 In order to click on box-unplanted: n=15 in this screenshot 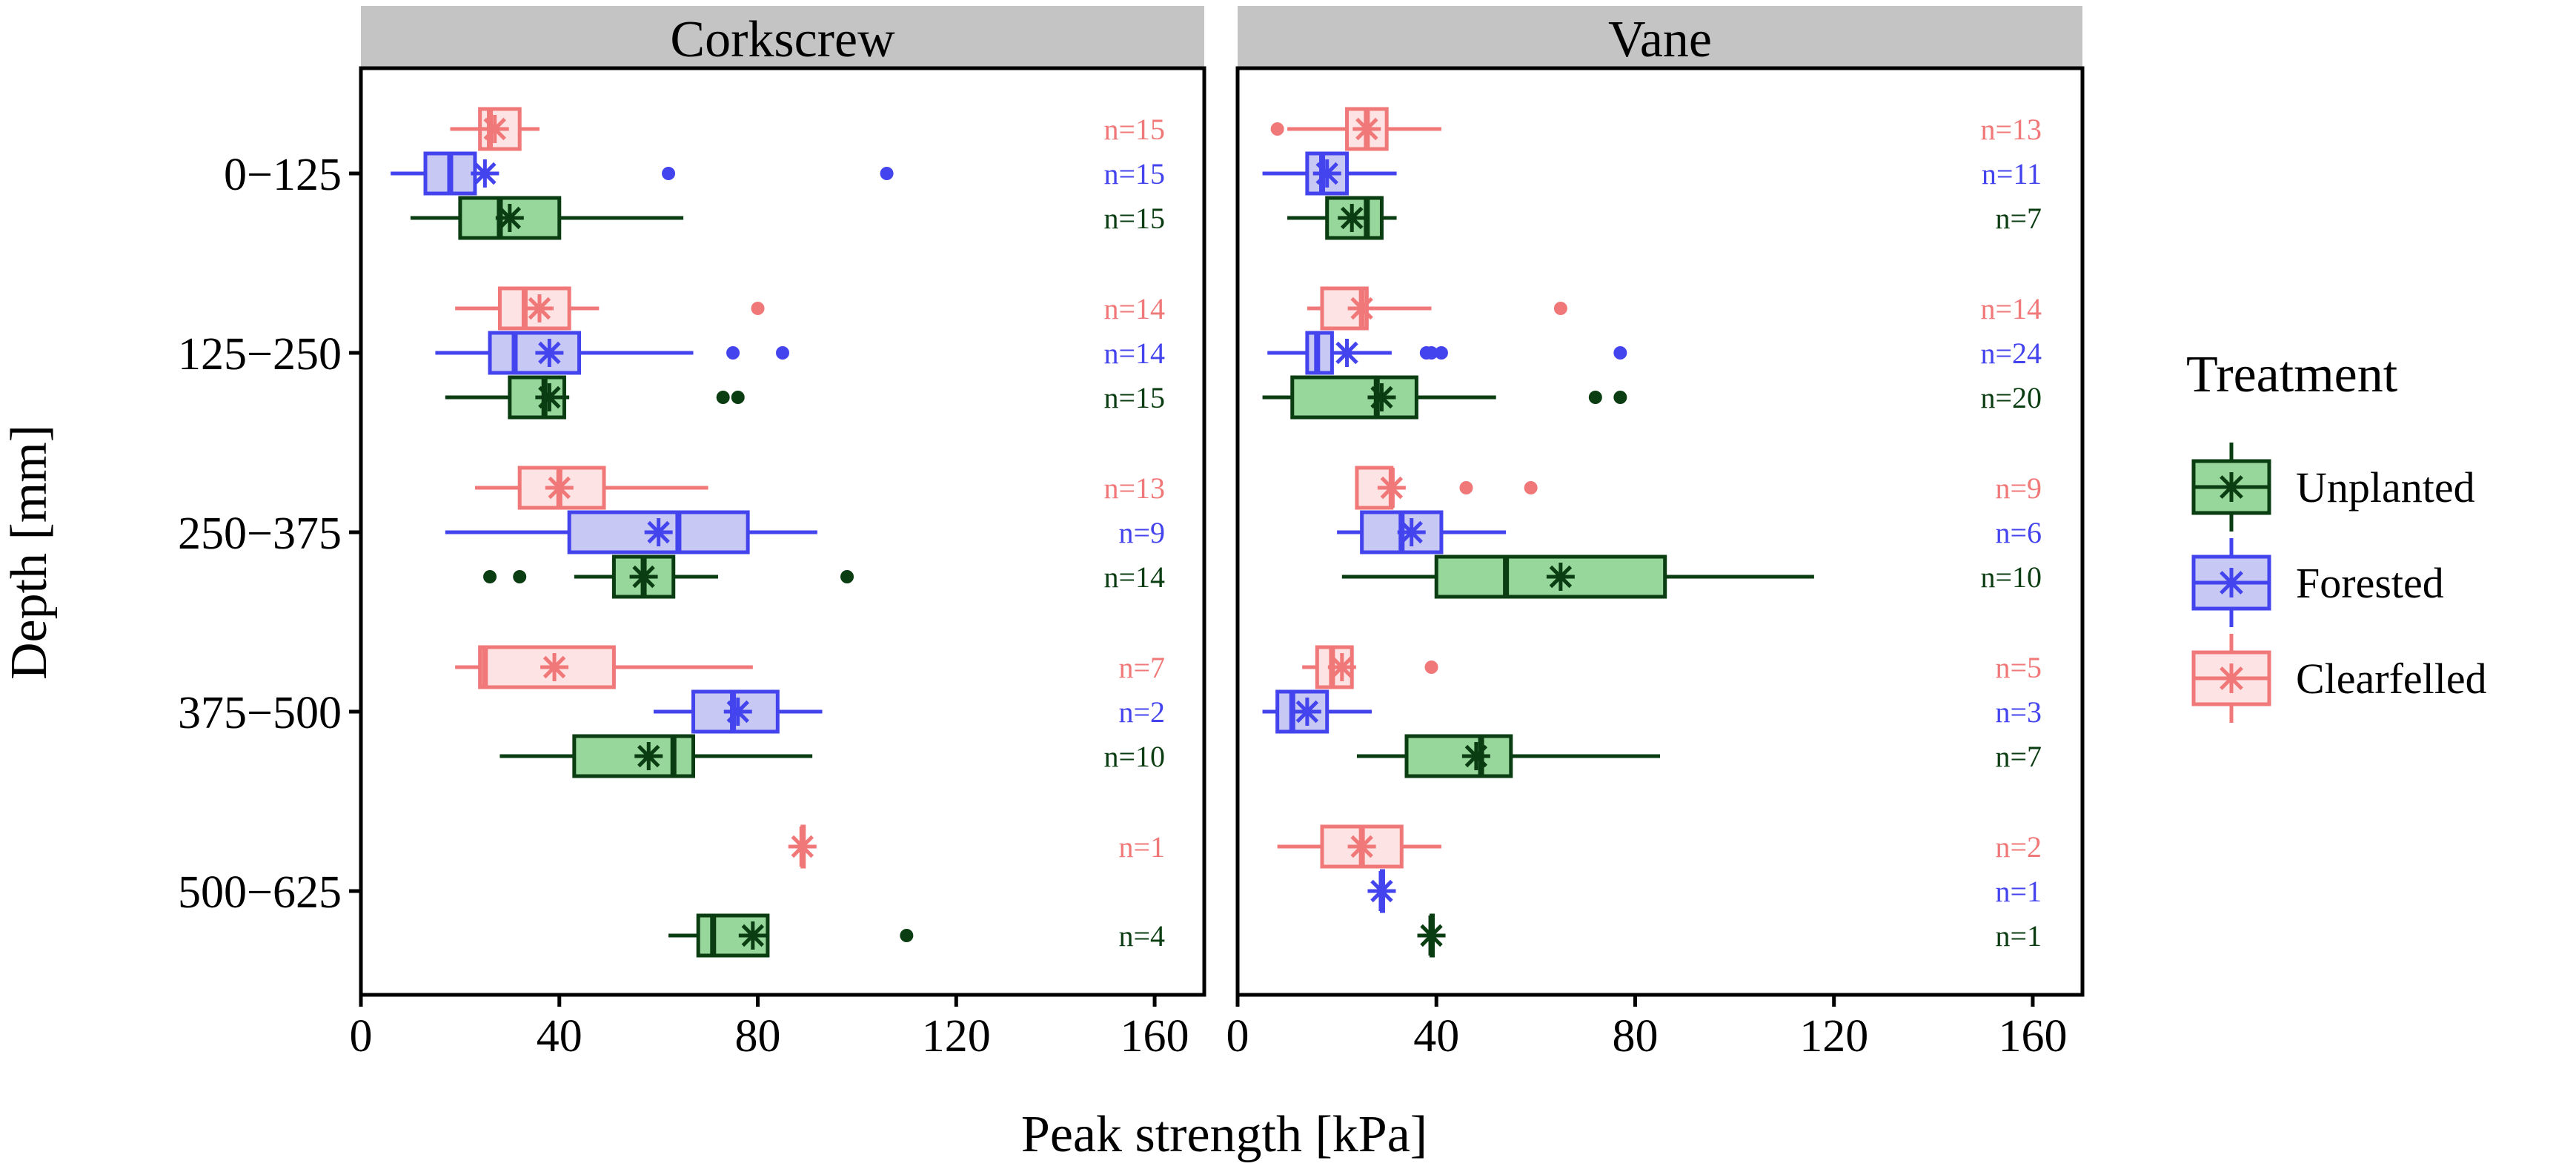, I will do `click(787, 218)`.